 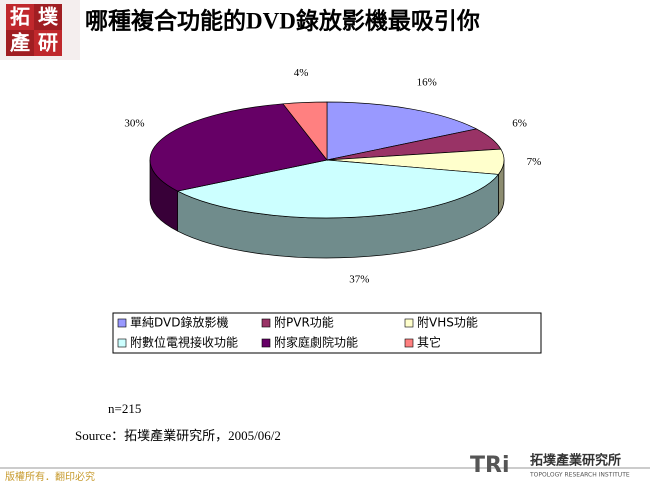 I want to click on legend-label: 附PVR功能, so click(x=304, y=323).